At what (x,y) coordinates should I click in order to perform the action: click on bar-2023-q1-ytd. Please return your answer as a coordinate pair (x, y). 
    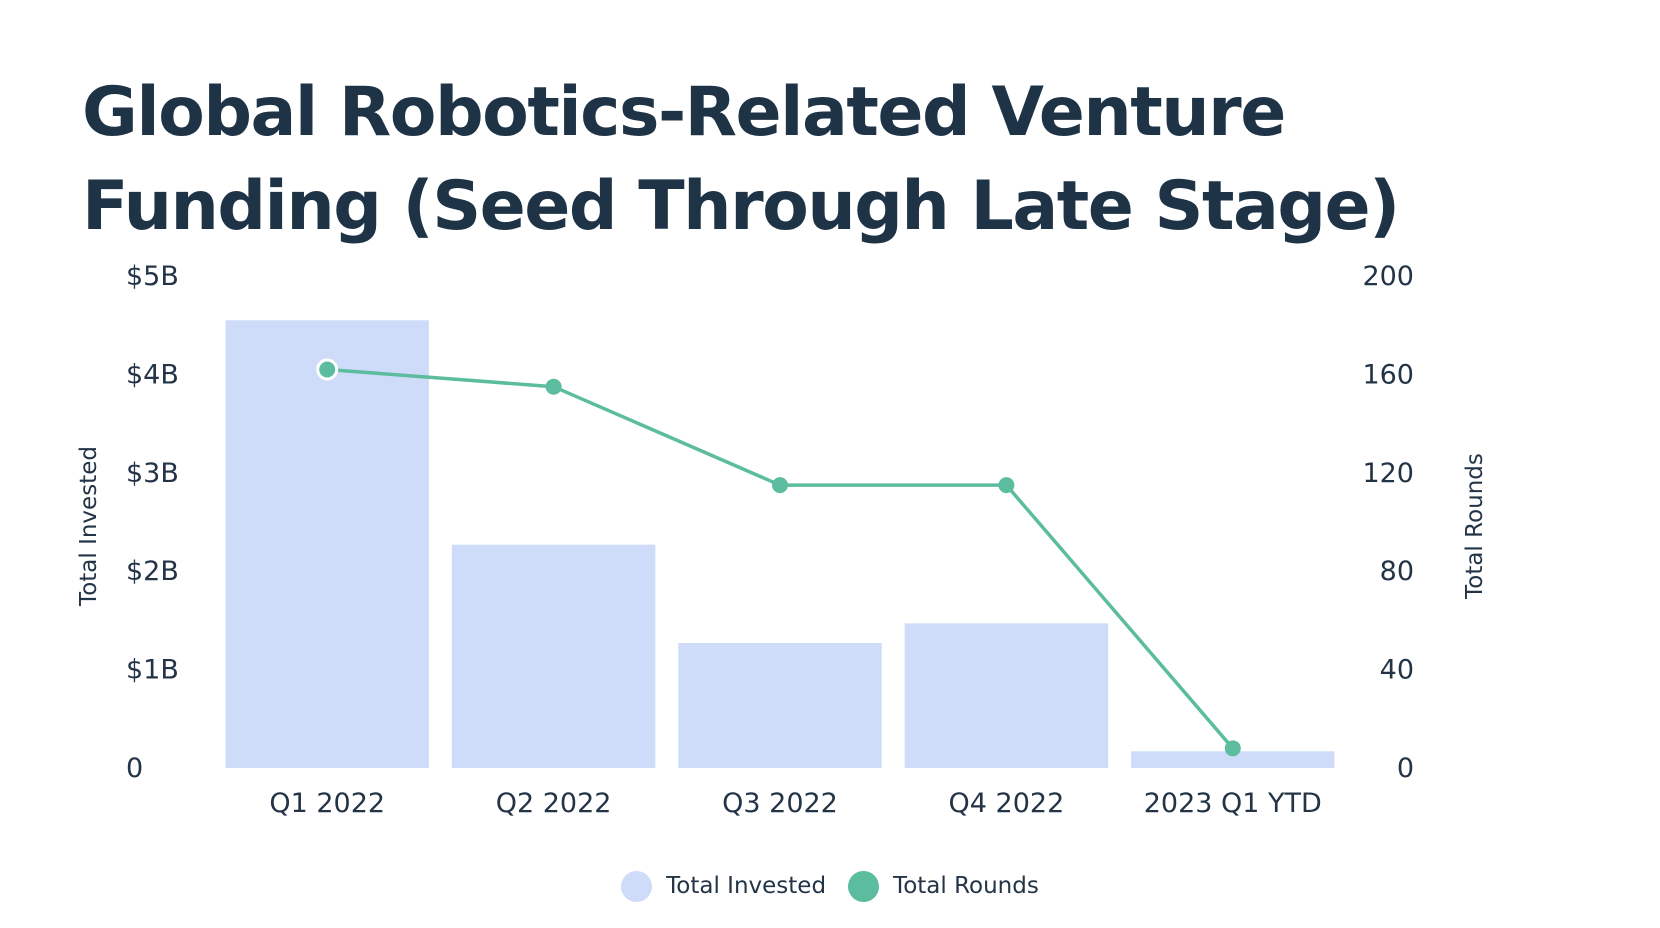
    Looking at the image, I should click on (1233, 759).